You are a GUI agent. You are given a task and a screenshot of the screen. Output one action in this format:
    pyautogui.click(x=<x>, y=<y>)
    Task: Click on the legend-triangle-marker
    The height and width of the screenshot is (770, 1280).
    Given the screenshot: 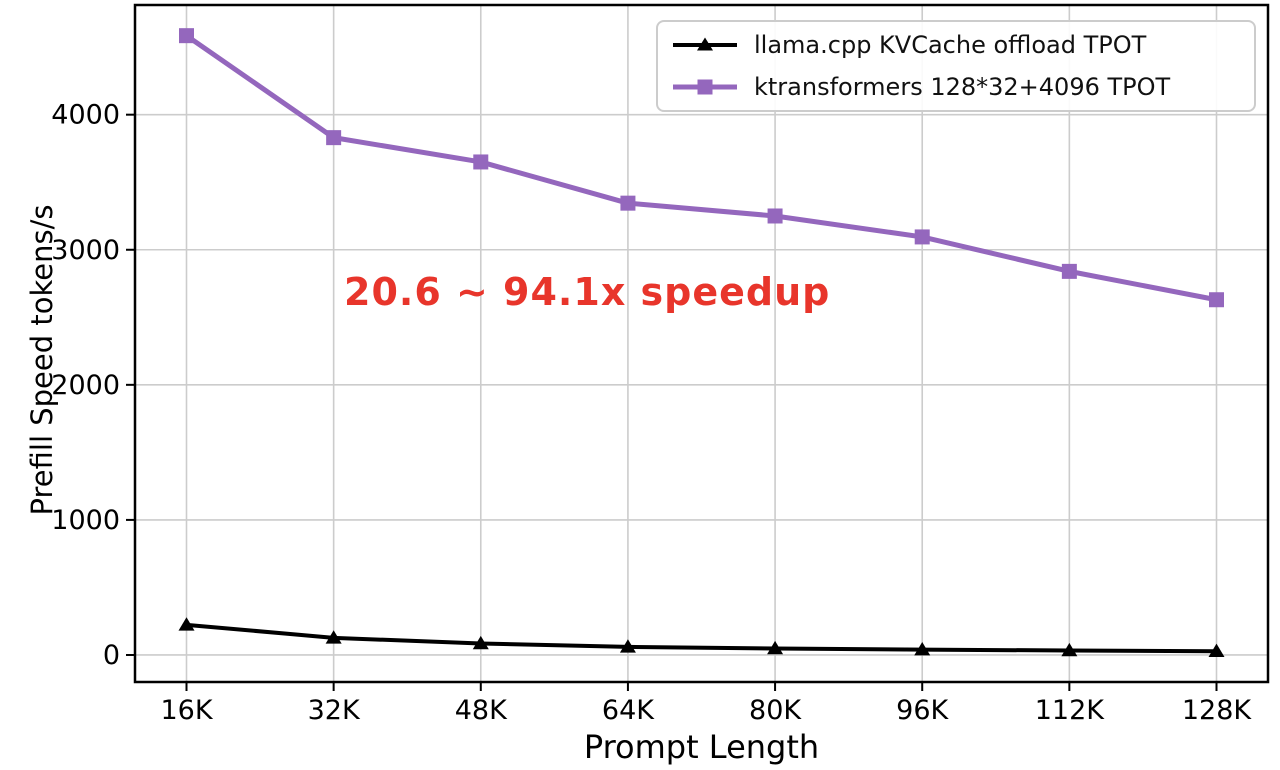 What is the action you would take?
    pyautogui.click(x=705, y=44)
    